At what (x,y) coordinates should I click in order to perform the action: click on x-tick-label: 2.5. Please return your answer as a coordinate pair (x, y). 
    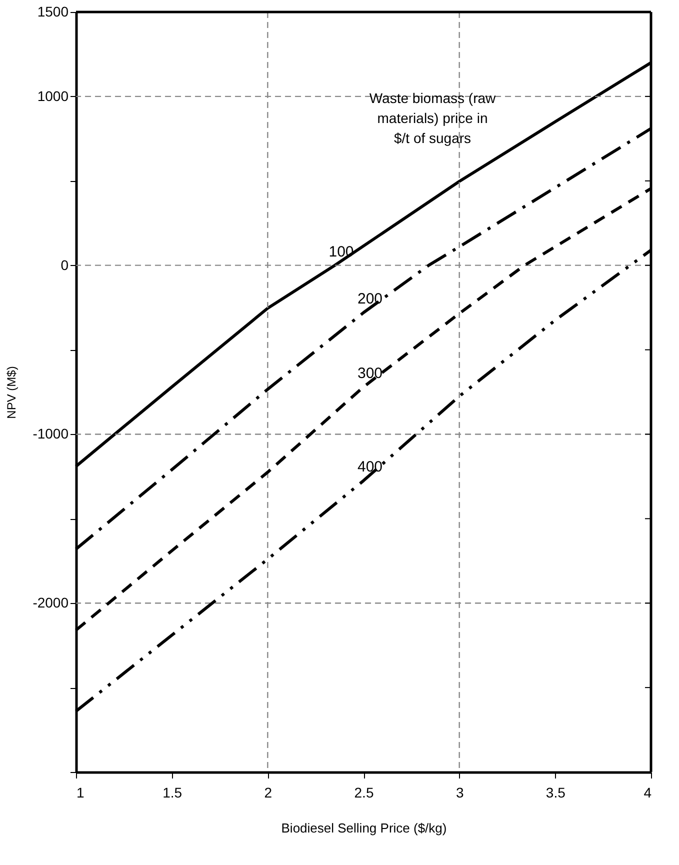
    Looking at the image, I should click on (364, 792).